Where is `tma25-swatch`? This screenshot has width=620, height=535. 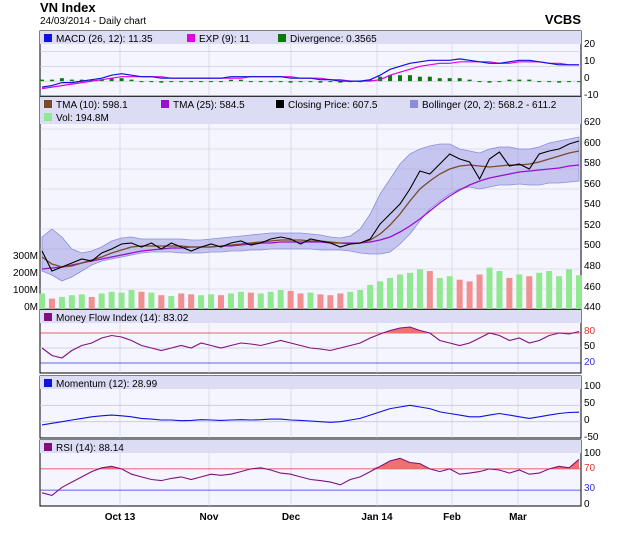 tma25-swatch is located at coordinates (165, 104).